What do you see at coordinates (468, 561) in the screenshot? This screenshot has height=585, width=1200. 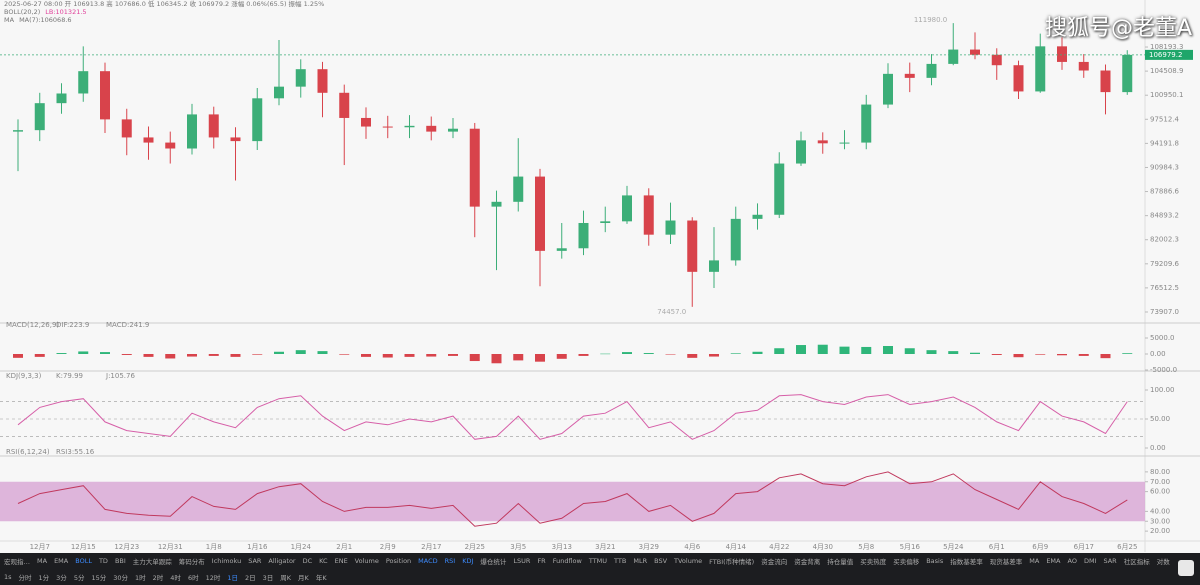 I see `toolbar-item: KDJ` at bounding box center [468, 561].